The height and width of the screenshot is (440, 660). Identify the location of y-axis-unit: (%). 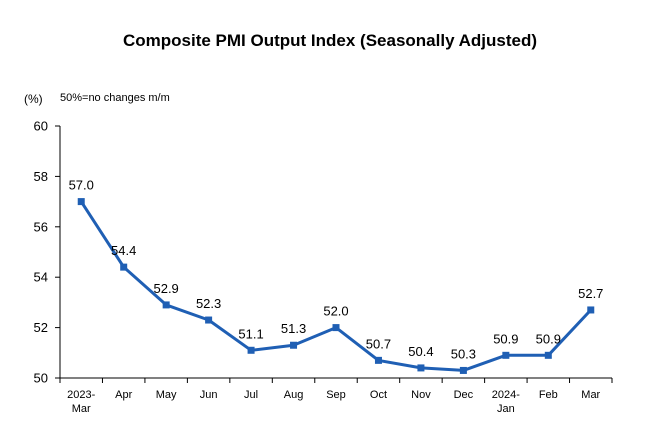
(33, 99).